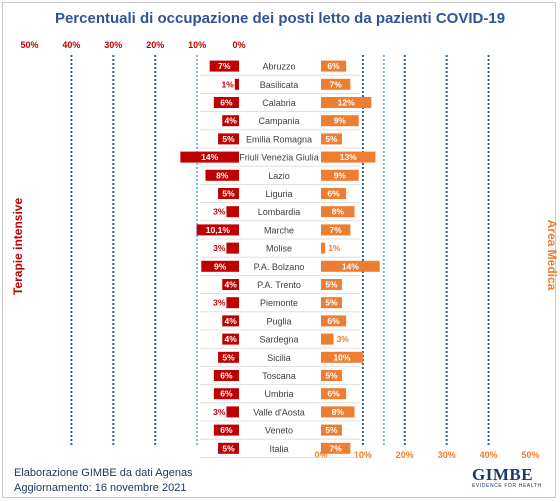 Image resolution: width=560 pixels, height=502 pixels. Describe the element at coordinates (279, 103) in the screenshot. I see `category-label: Calabria` at that location.